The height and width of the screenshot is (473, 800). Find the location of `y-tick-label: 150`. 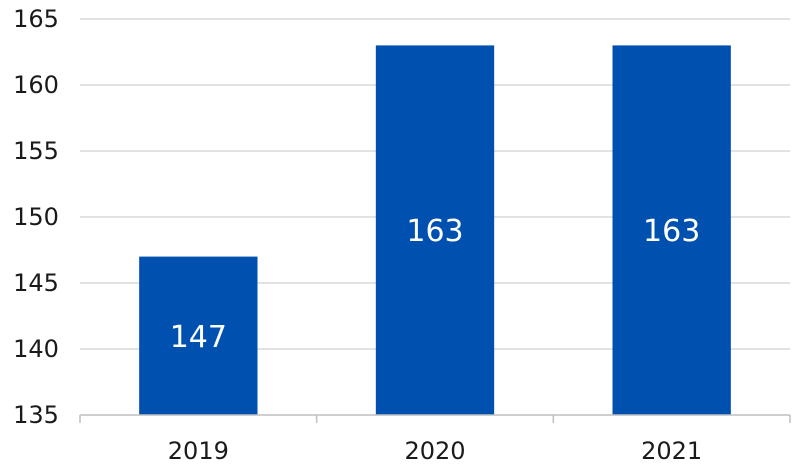

y-tick-label: 150 is located at coordinates (36, 217).